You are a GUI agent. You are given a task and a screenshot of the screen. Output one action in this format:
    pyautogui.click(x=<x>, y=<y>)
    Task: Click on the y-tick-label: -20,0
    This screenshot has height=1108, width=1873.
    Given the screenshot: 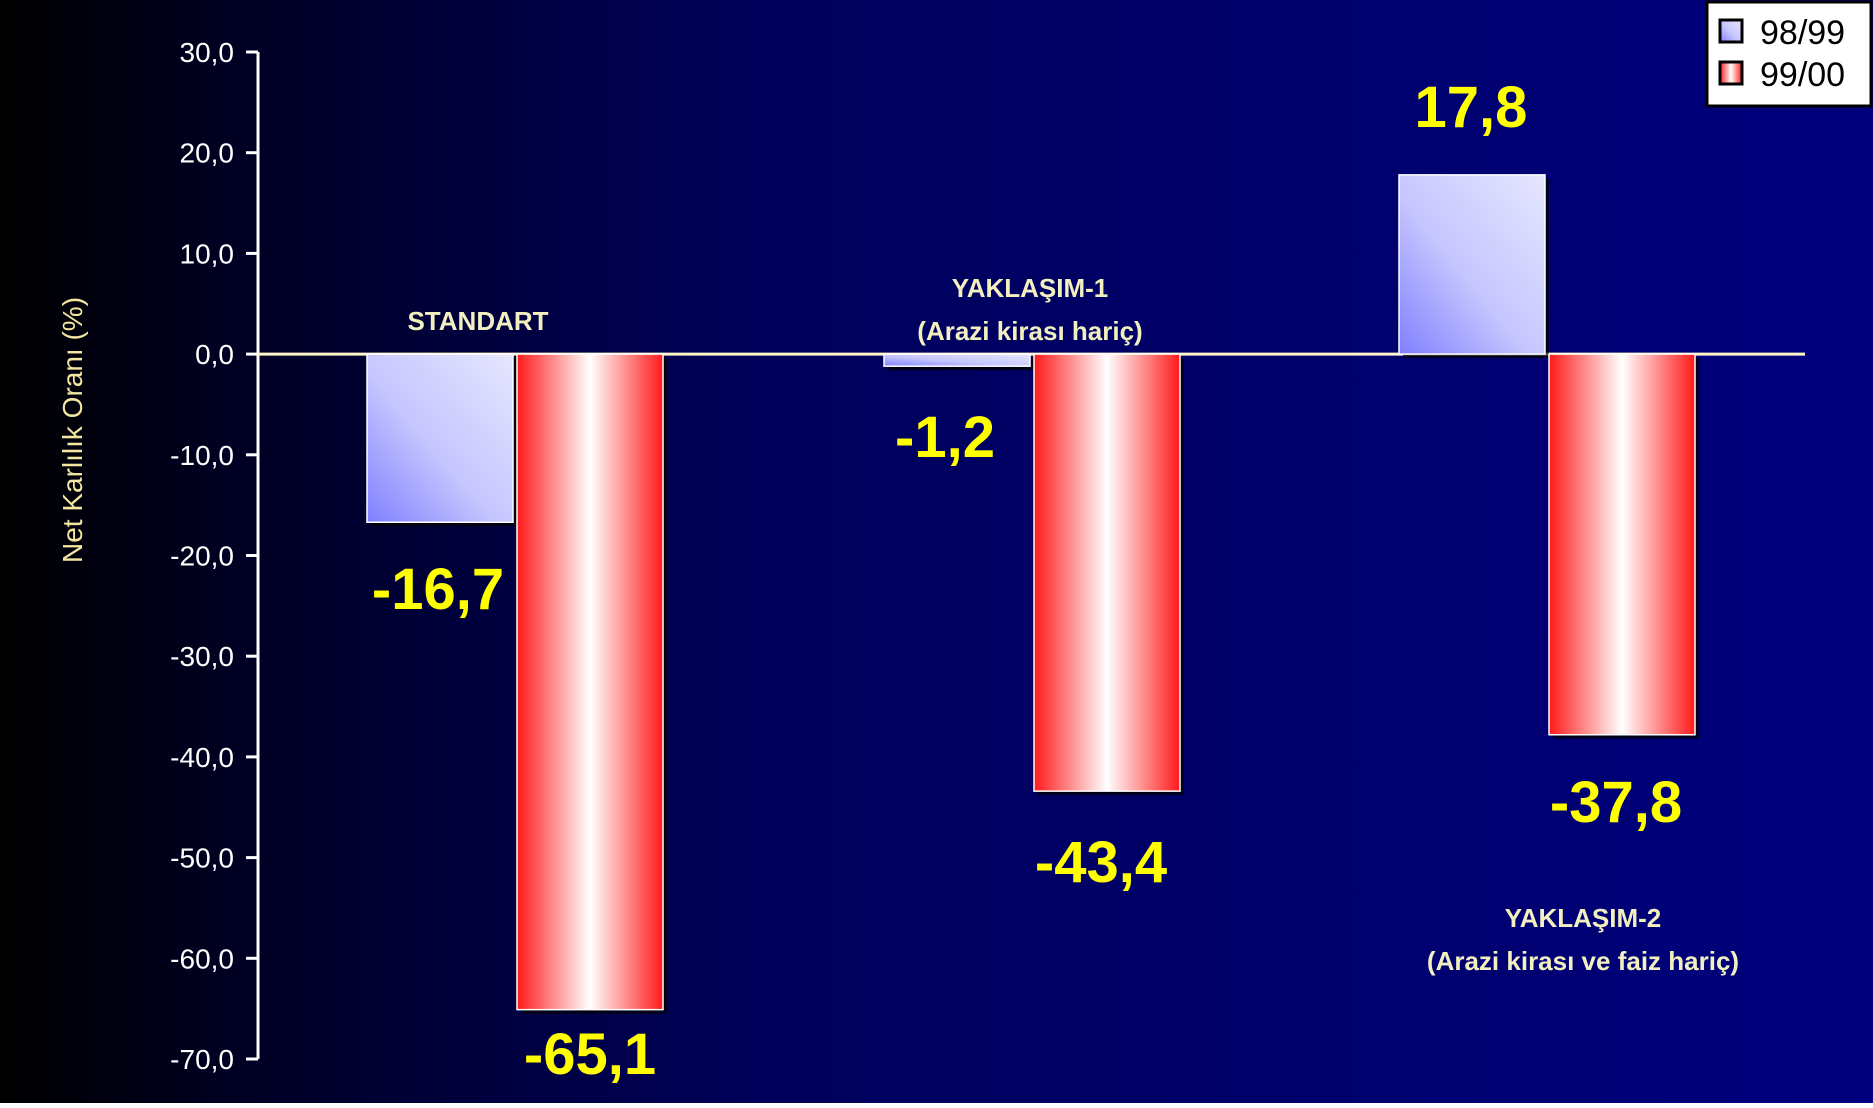 What is the action you would take?
    pyautogui.click(x=202, y=556)
    